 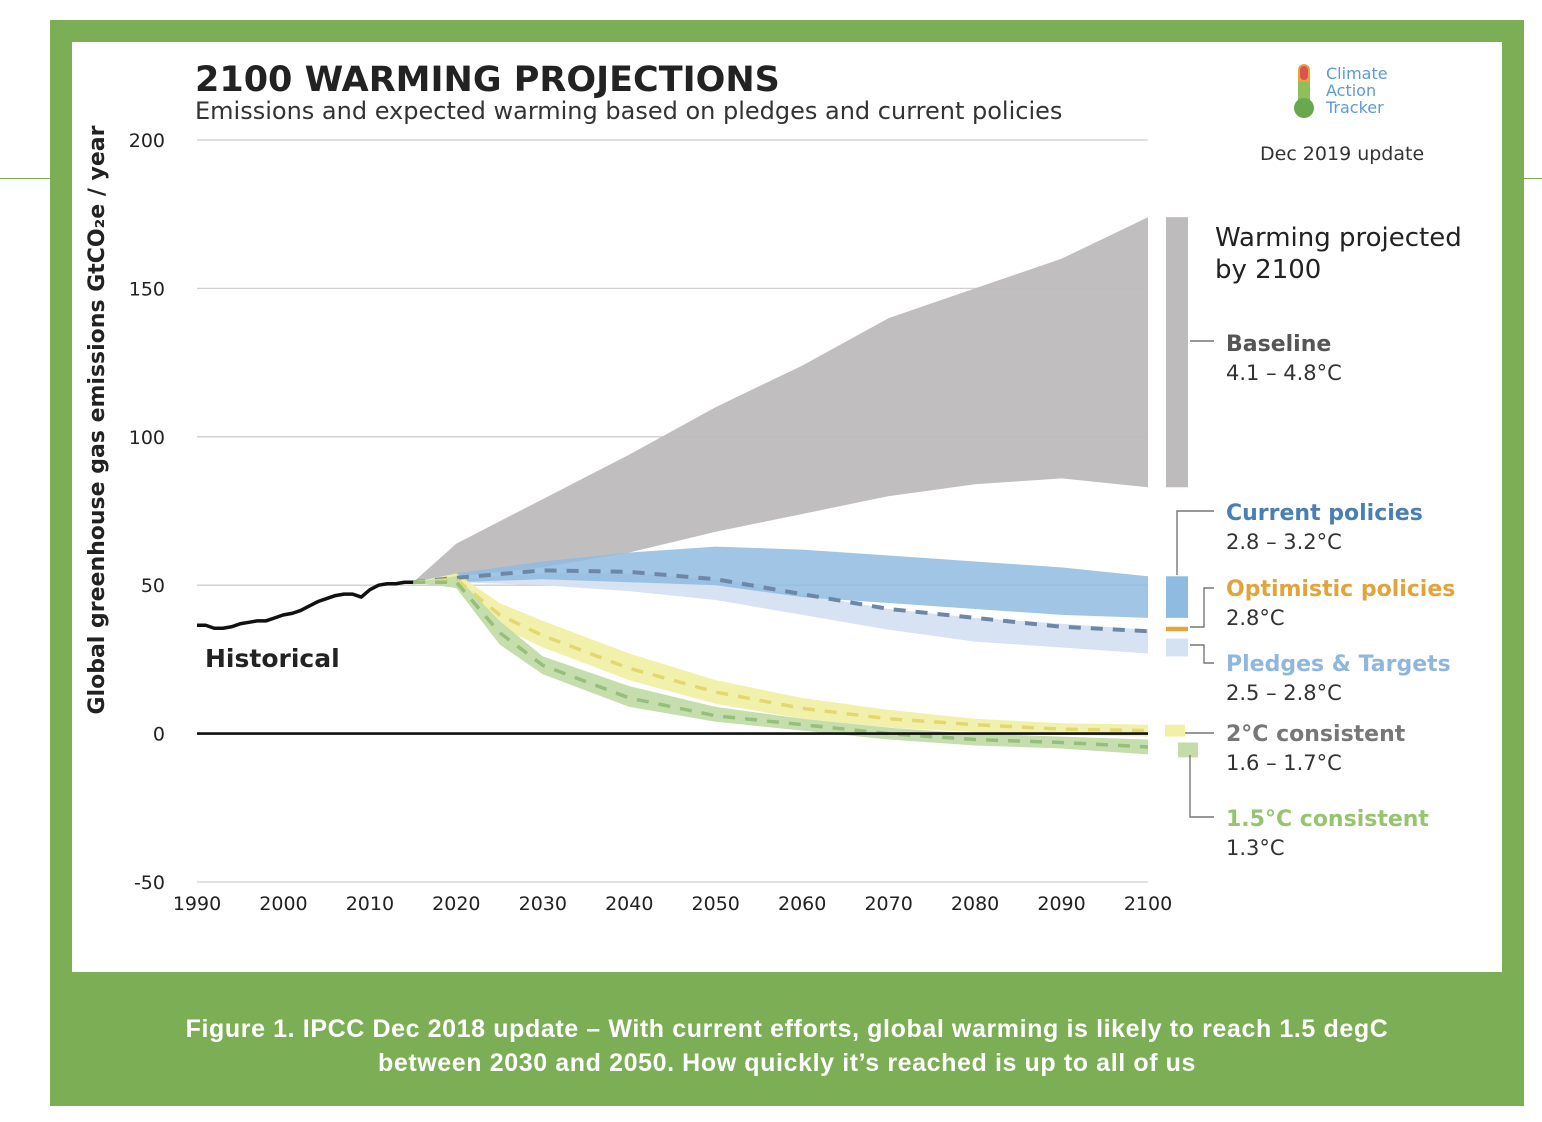 I want to click on line-2c-consistent, so click(x=781, y=655).